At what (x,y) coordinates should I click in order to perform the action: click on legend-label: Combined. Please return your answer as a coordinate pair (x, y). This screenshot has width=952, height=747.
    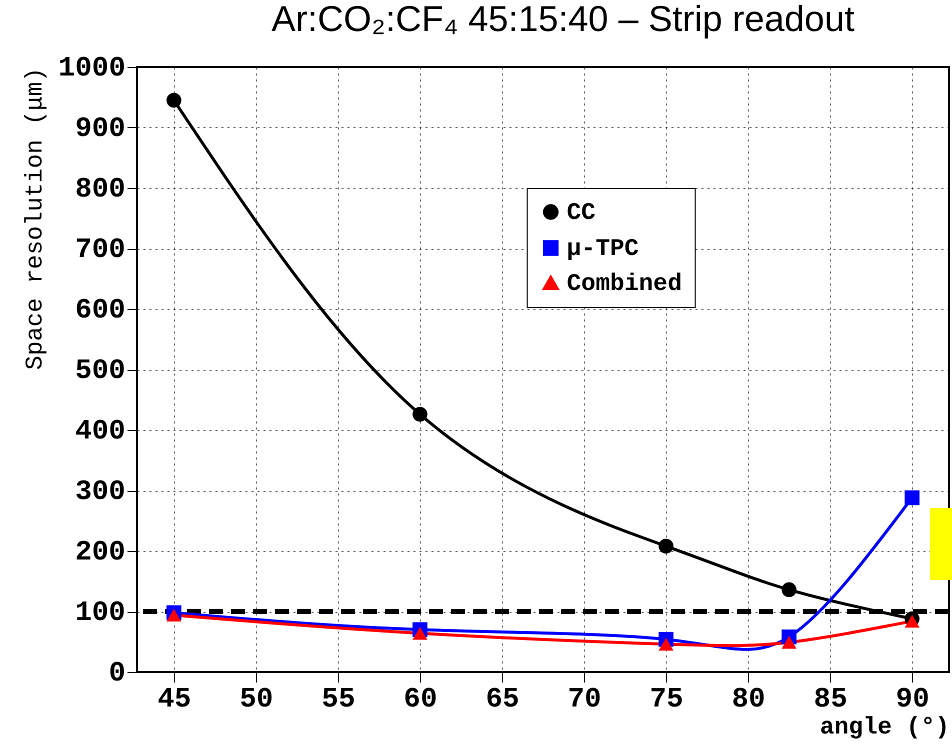
    Looking at the image, I should click on (624, 284).